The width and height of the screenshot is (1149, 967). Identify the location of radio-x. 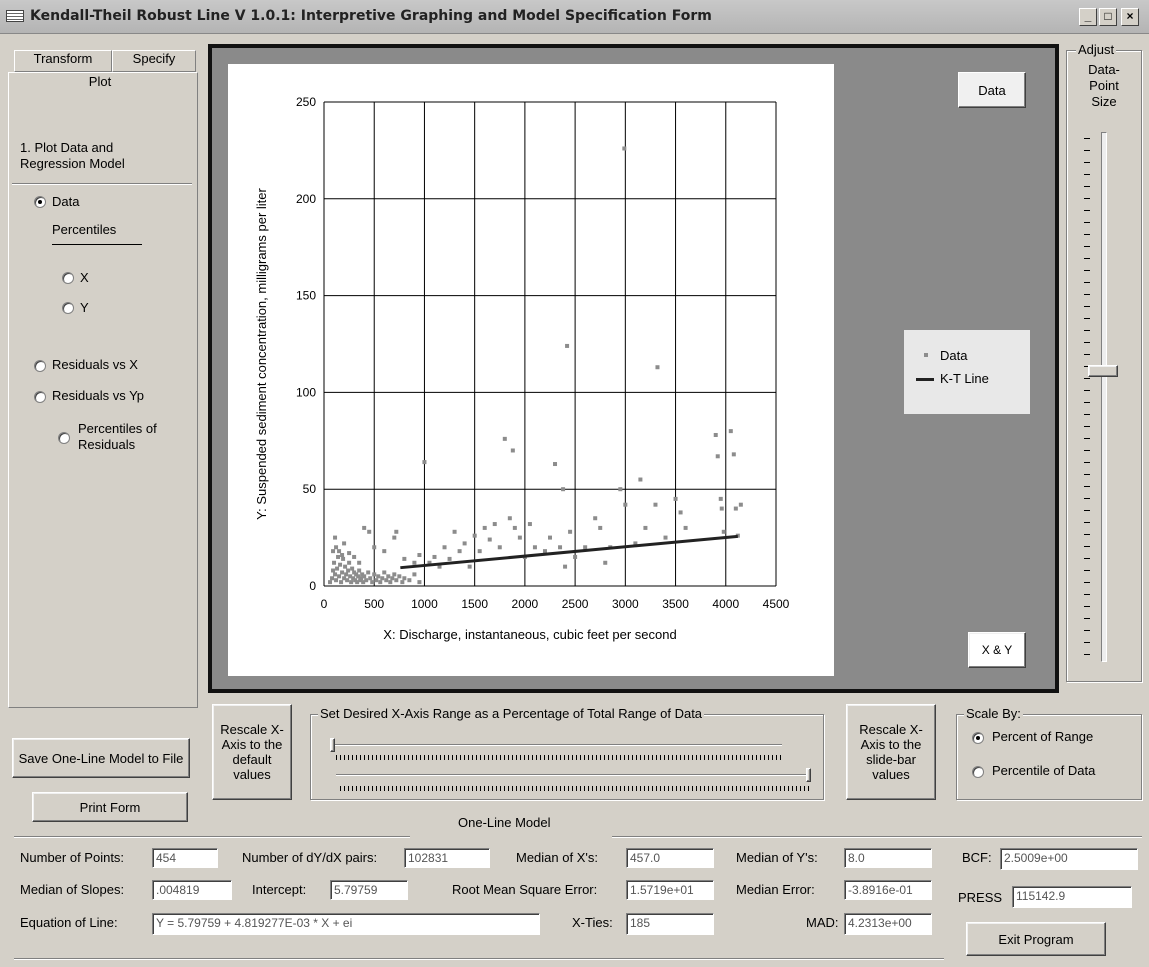
(68, 278).